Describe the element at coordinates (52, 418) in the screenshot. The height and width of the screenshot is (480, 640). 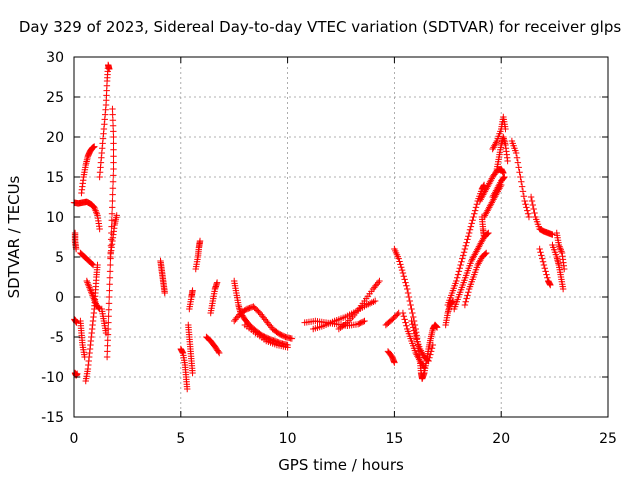
I see `y-tick-label: -15` at that location.